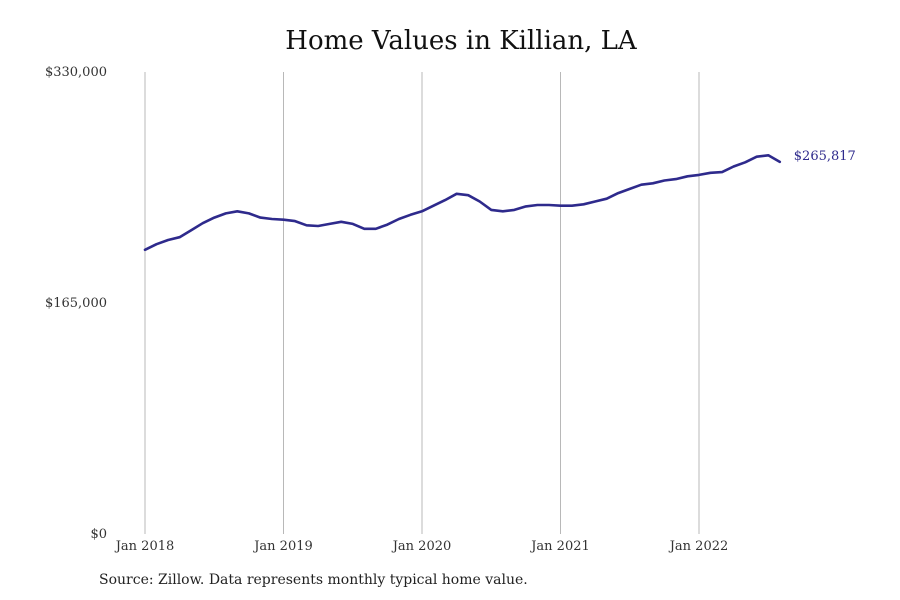  I want to click on series-layer, so click(462, 203).